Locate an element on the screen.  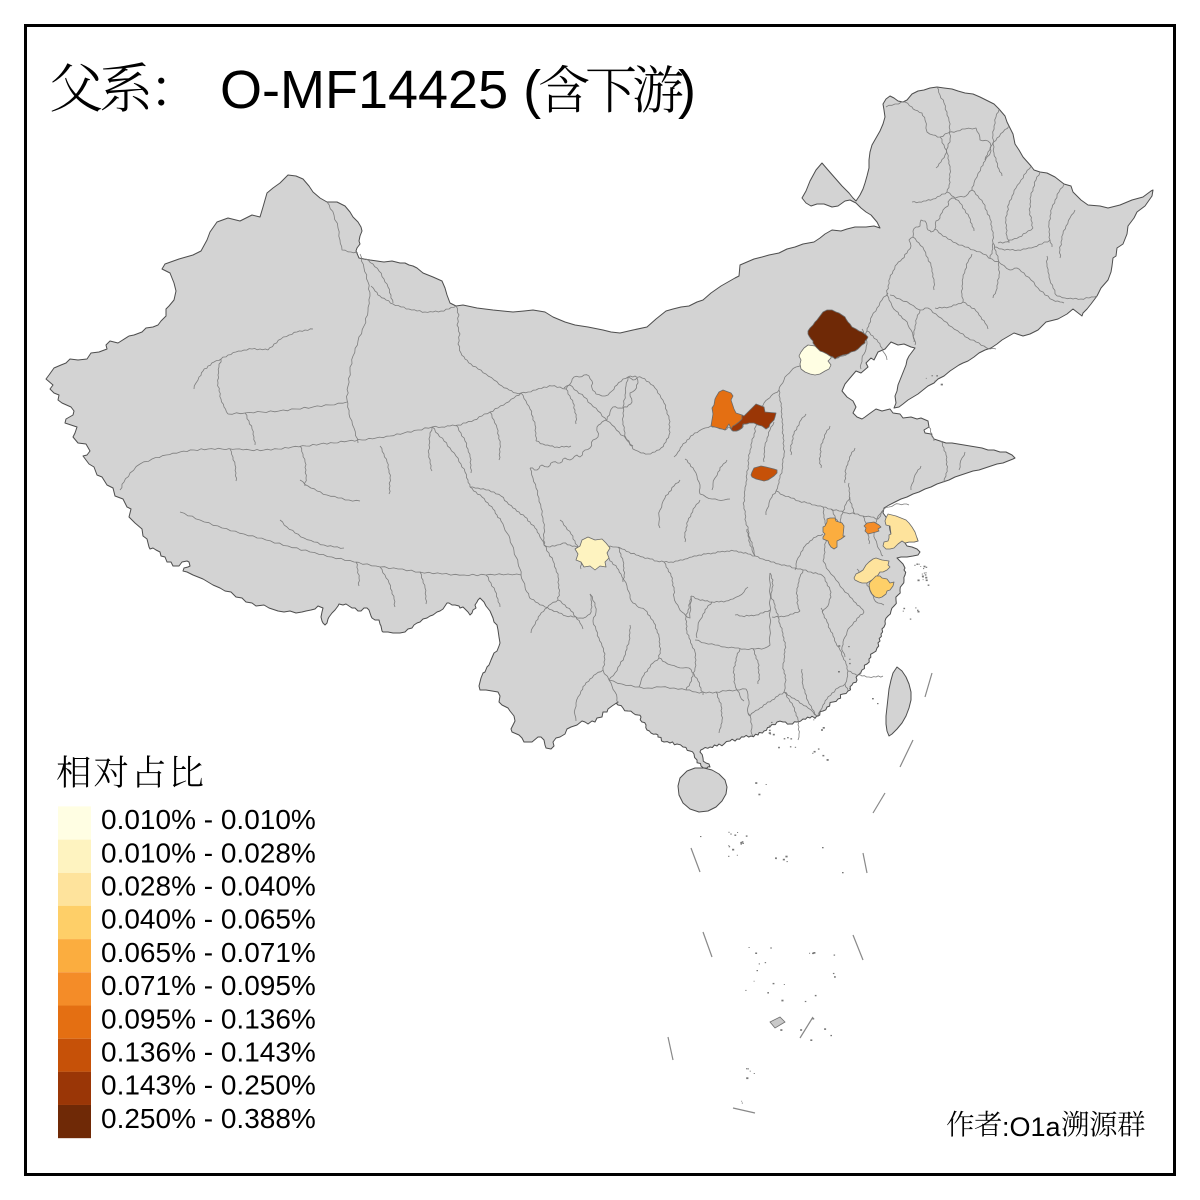
svg-text: 0.095% - 0.136% is located at coordinates (208, 1018).